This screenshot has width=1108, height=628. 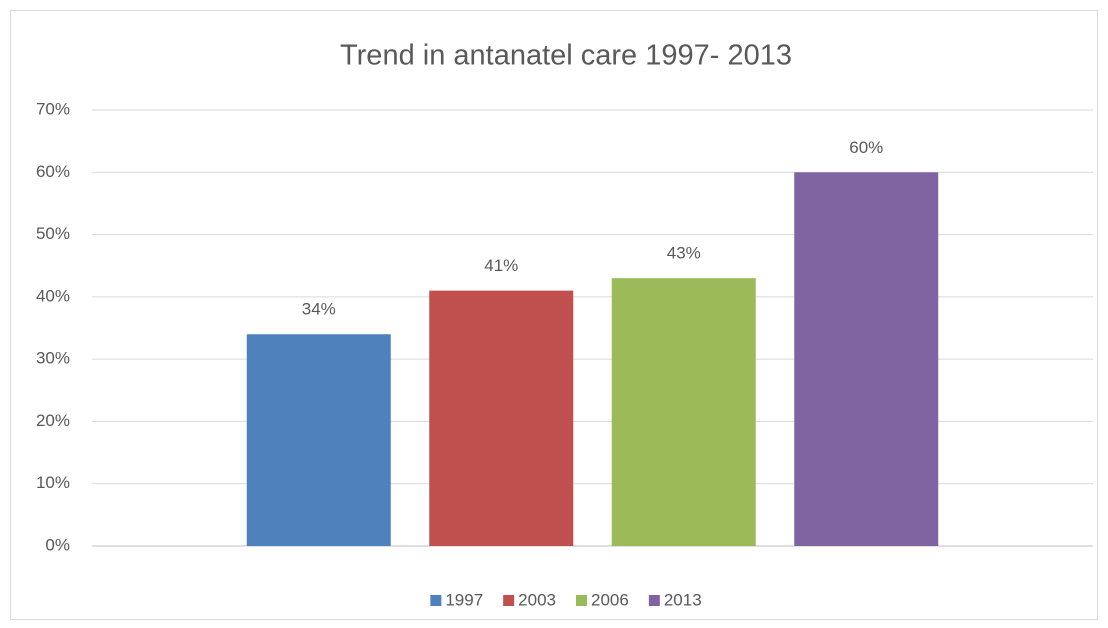 What do you see at coordinates (566, 56) in the screenshot?
I see `chart-title: Trend in antanatel care 1997- 2013` at bounding box center [566, 56].